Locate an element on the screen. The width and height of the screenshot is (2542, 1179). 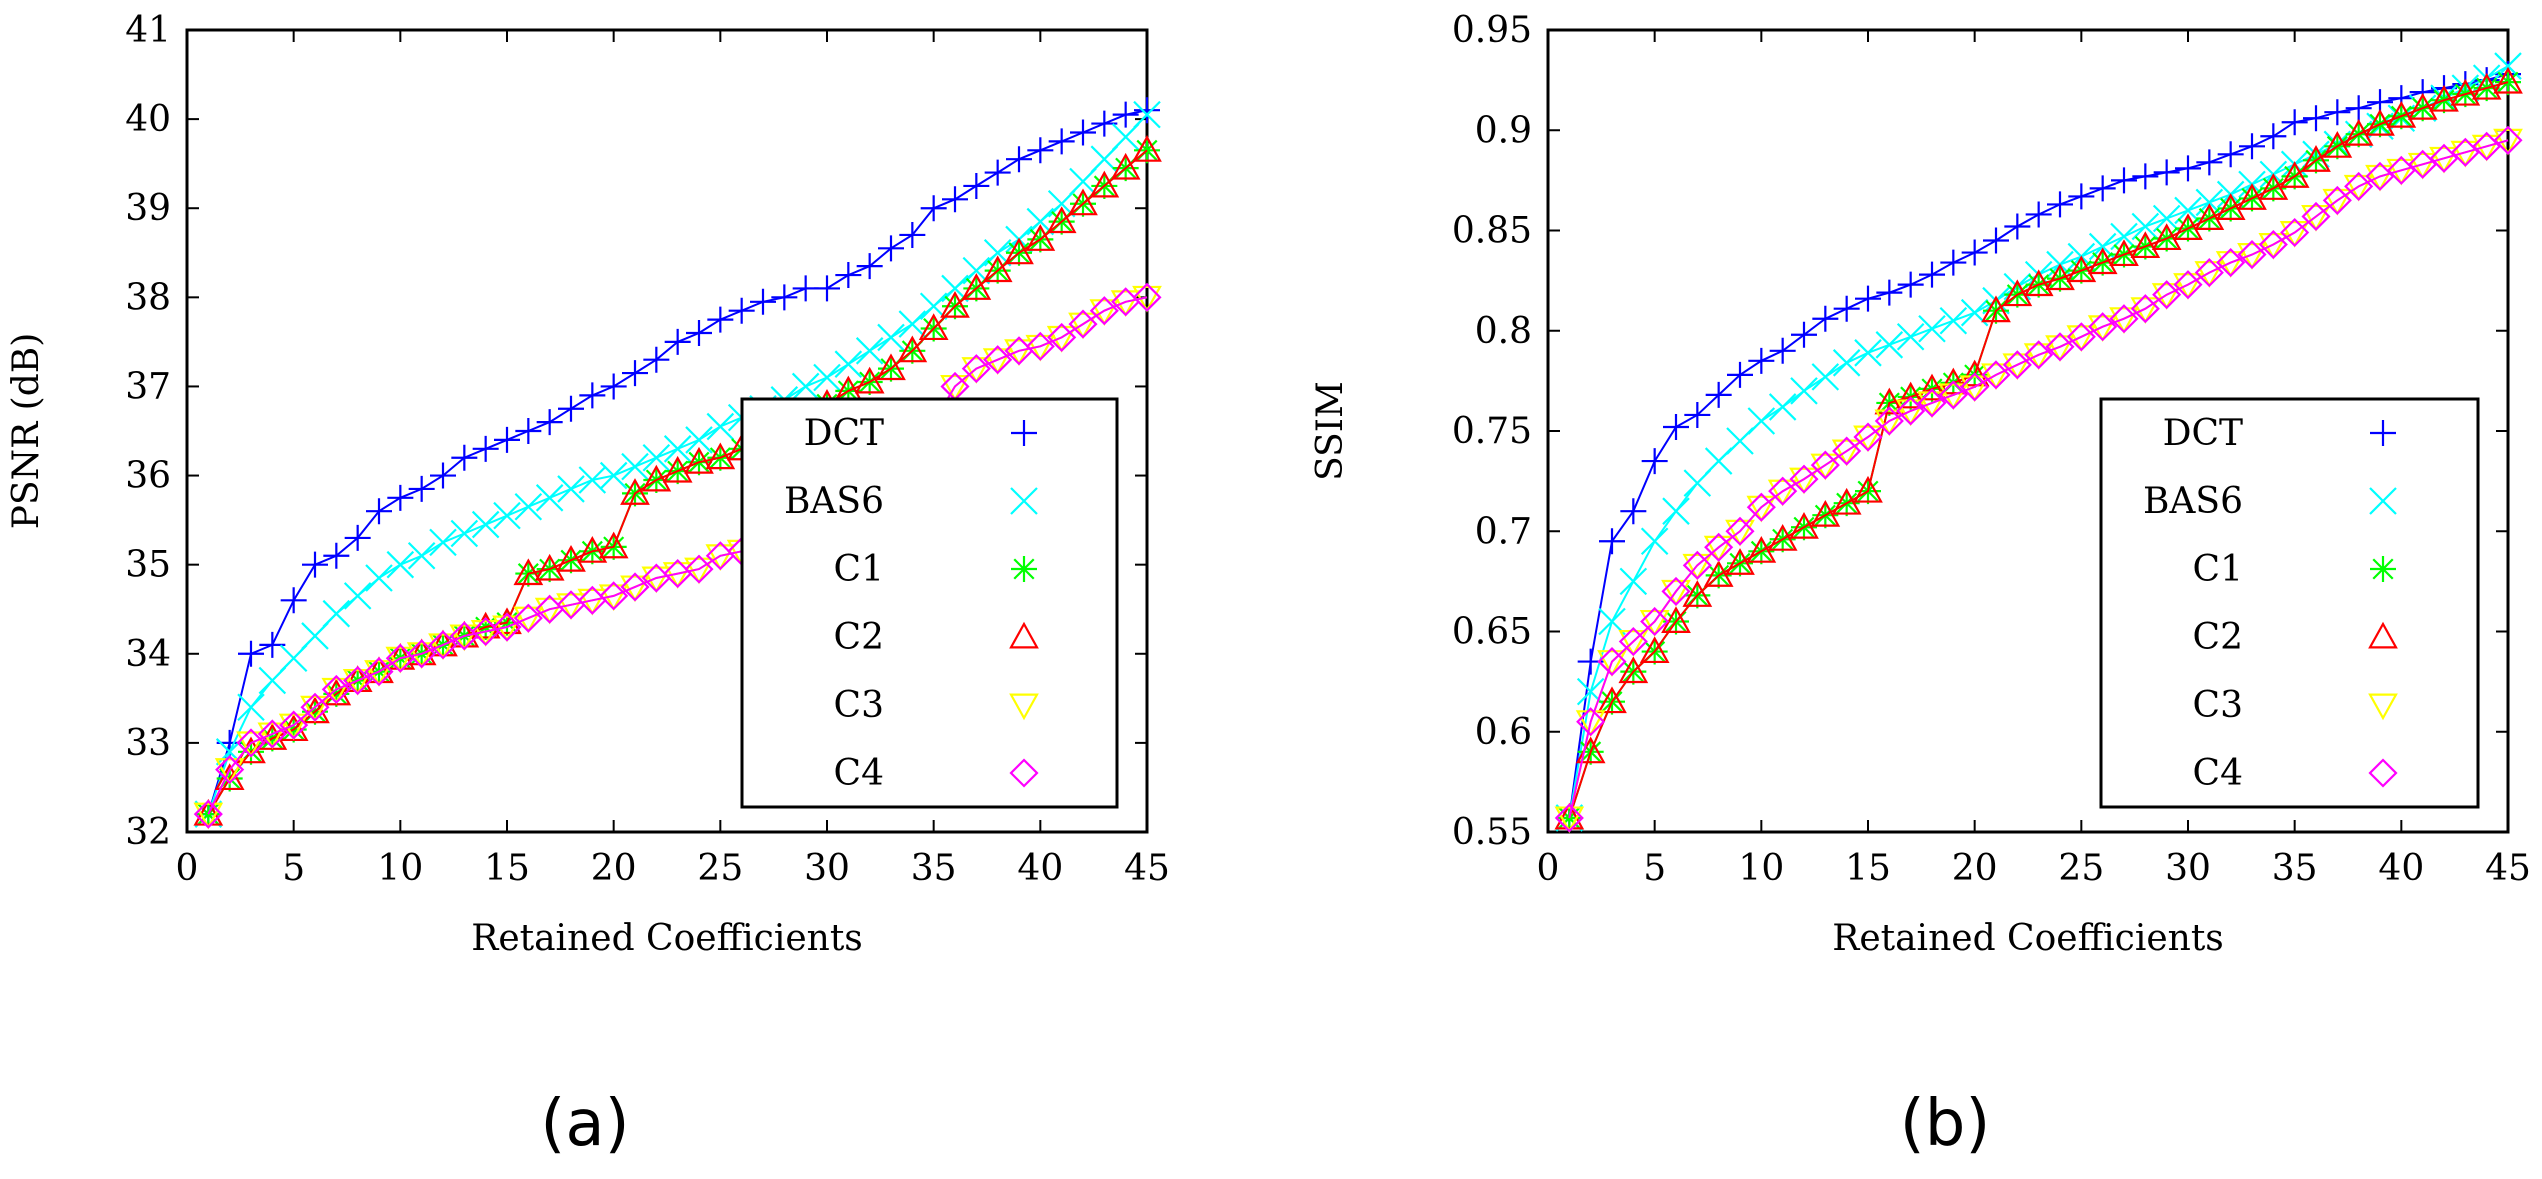
y-tick-label: 36 is located at coordinates (148, 476).